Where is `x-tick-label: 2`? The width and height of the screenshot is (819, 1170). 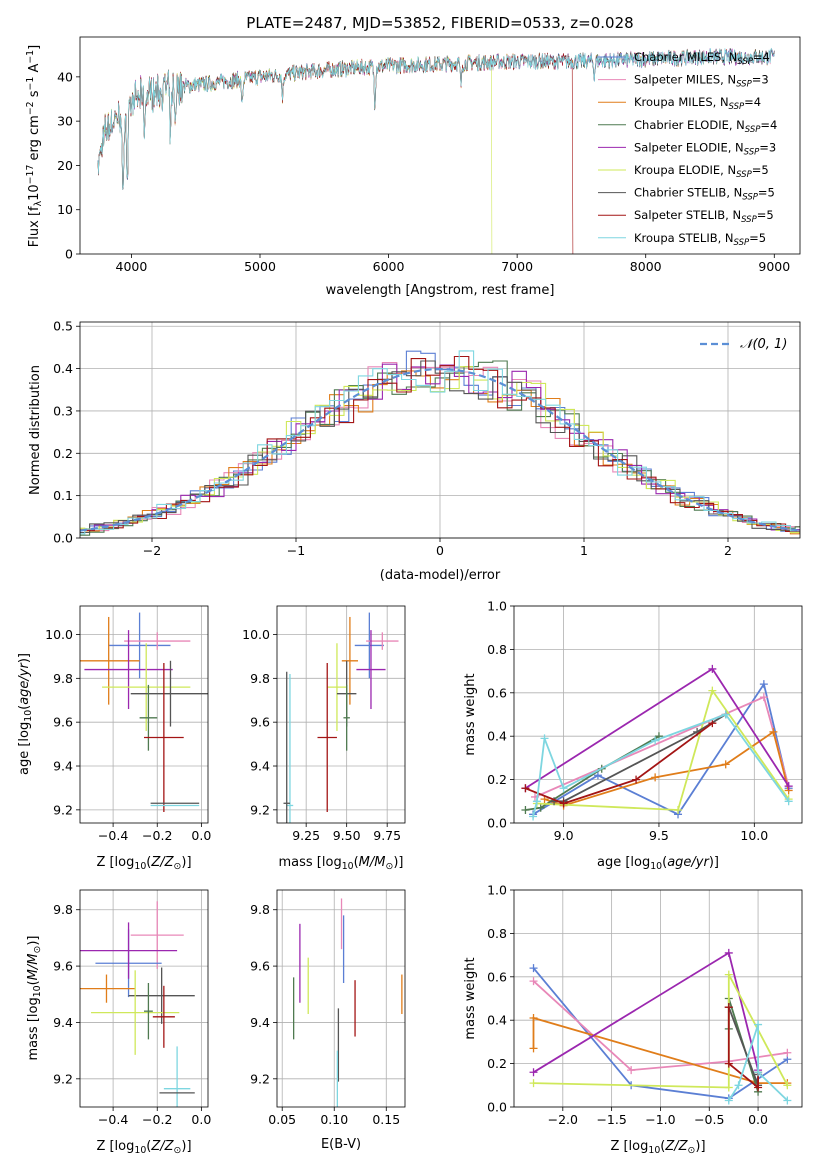 x-tick-label: 2 is located at coordinates (728, 550).